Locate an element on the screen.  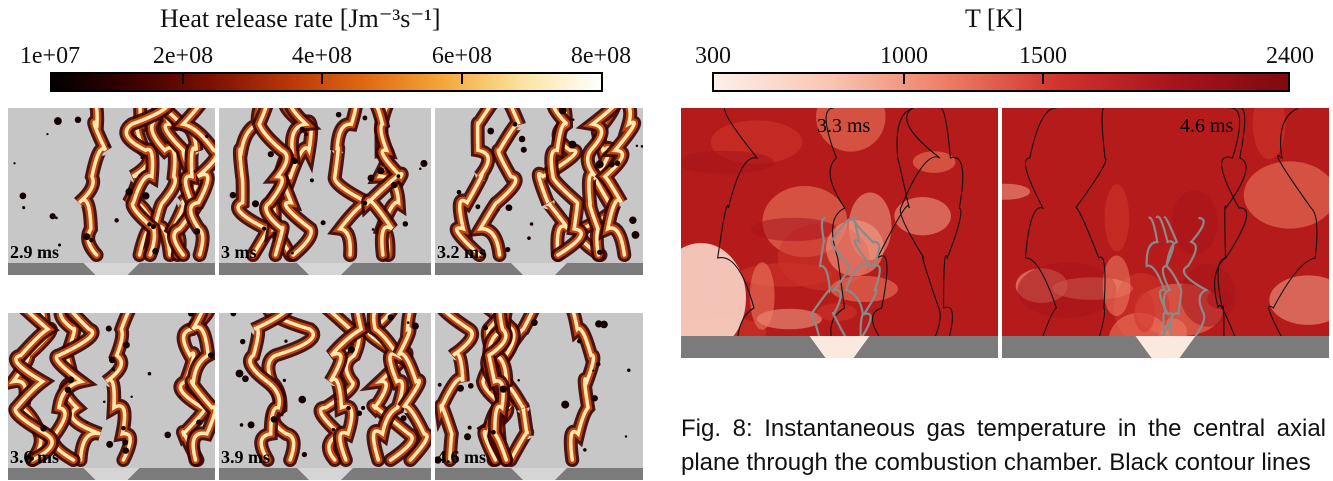
hrr-panel-6: 4.6 ms is located at coordinates (539, 396).